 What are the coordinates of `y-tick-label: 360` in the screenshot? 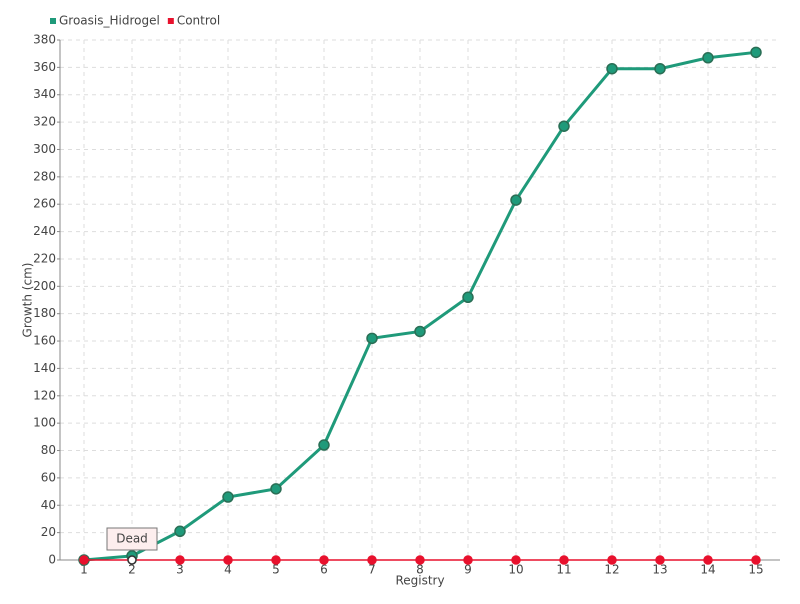 It's located at (44, 67).